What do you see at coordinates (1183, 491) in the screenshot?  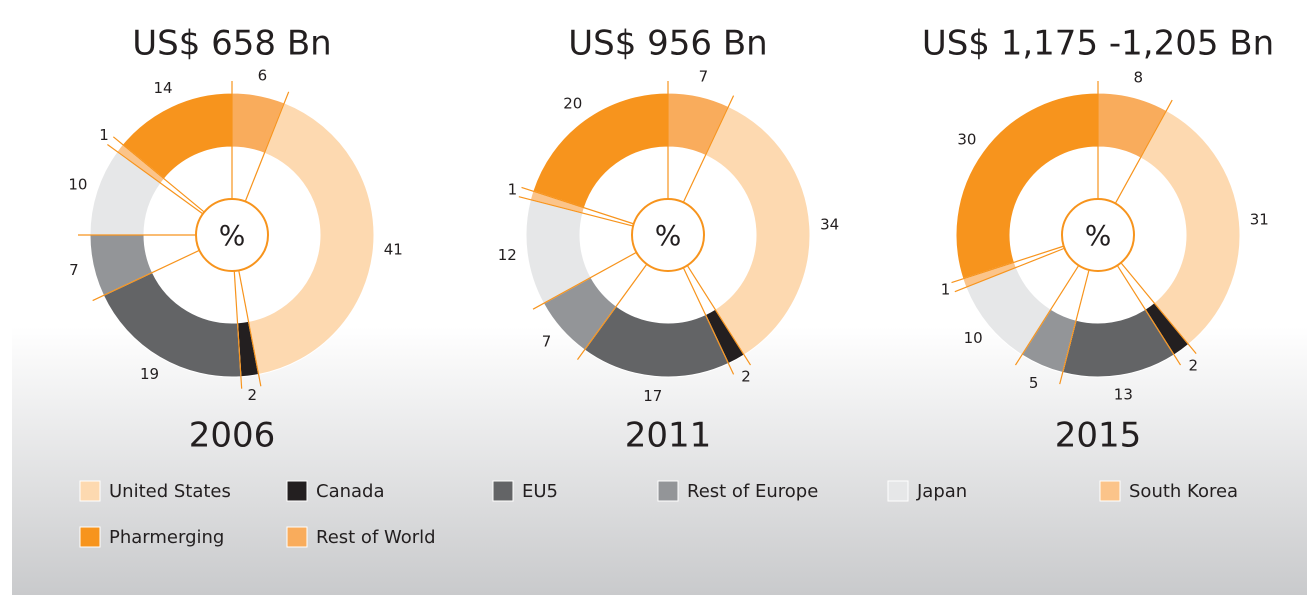 I see `legend-label: South Korea` at bounding box center [1183, 491].